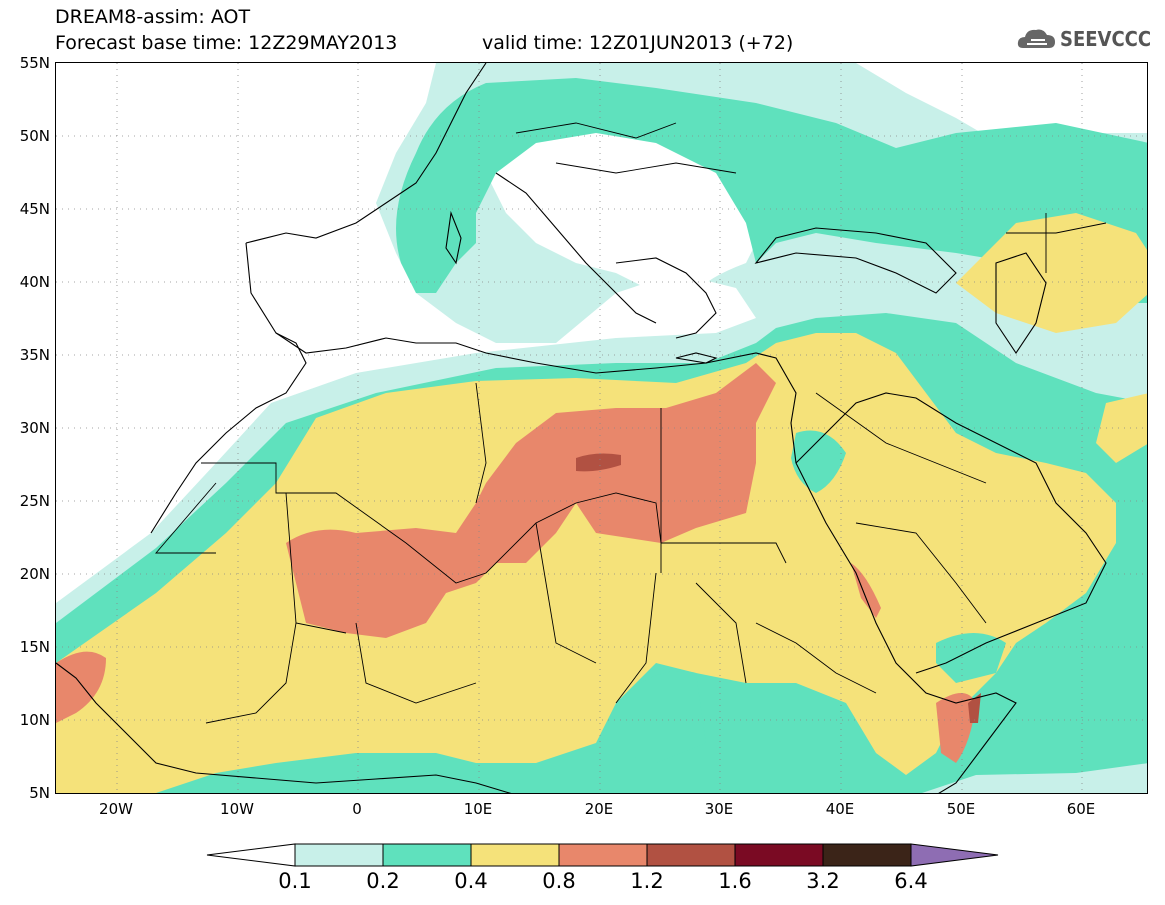 The width and height of the screenshot is (1165, 905). I want to click on colorbar-label-0-8: 0.8, so click(559, 881).